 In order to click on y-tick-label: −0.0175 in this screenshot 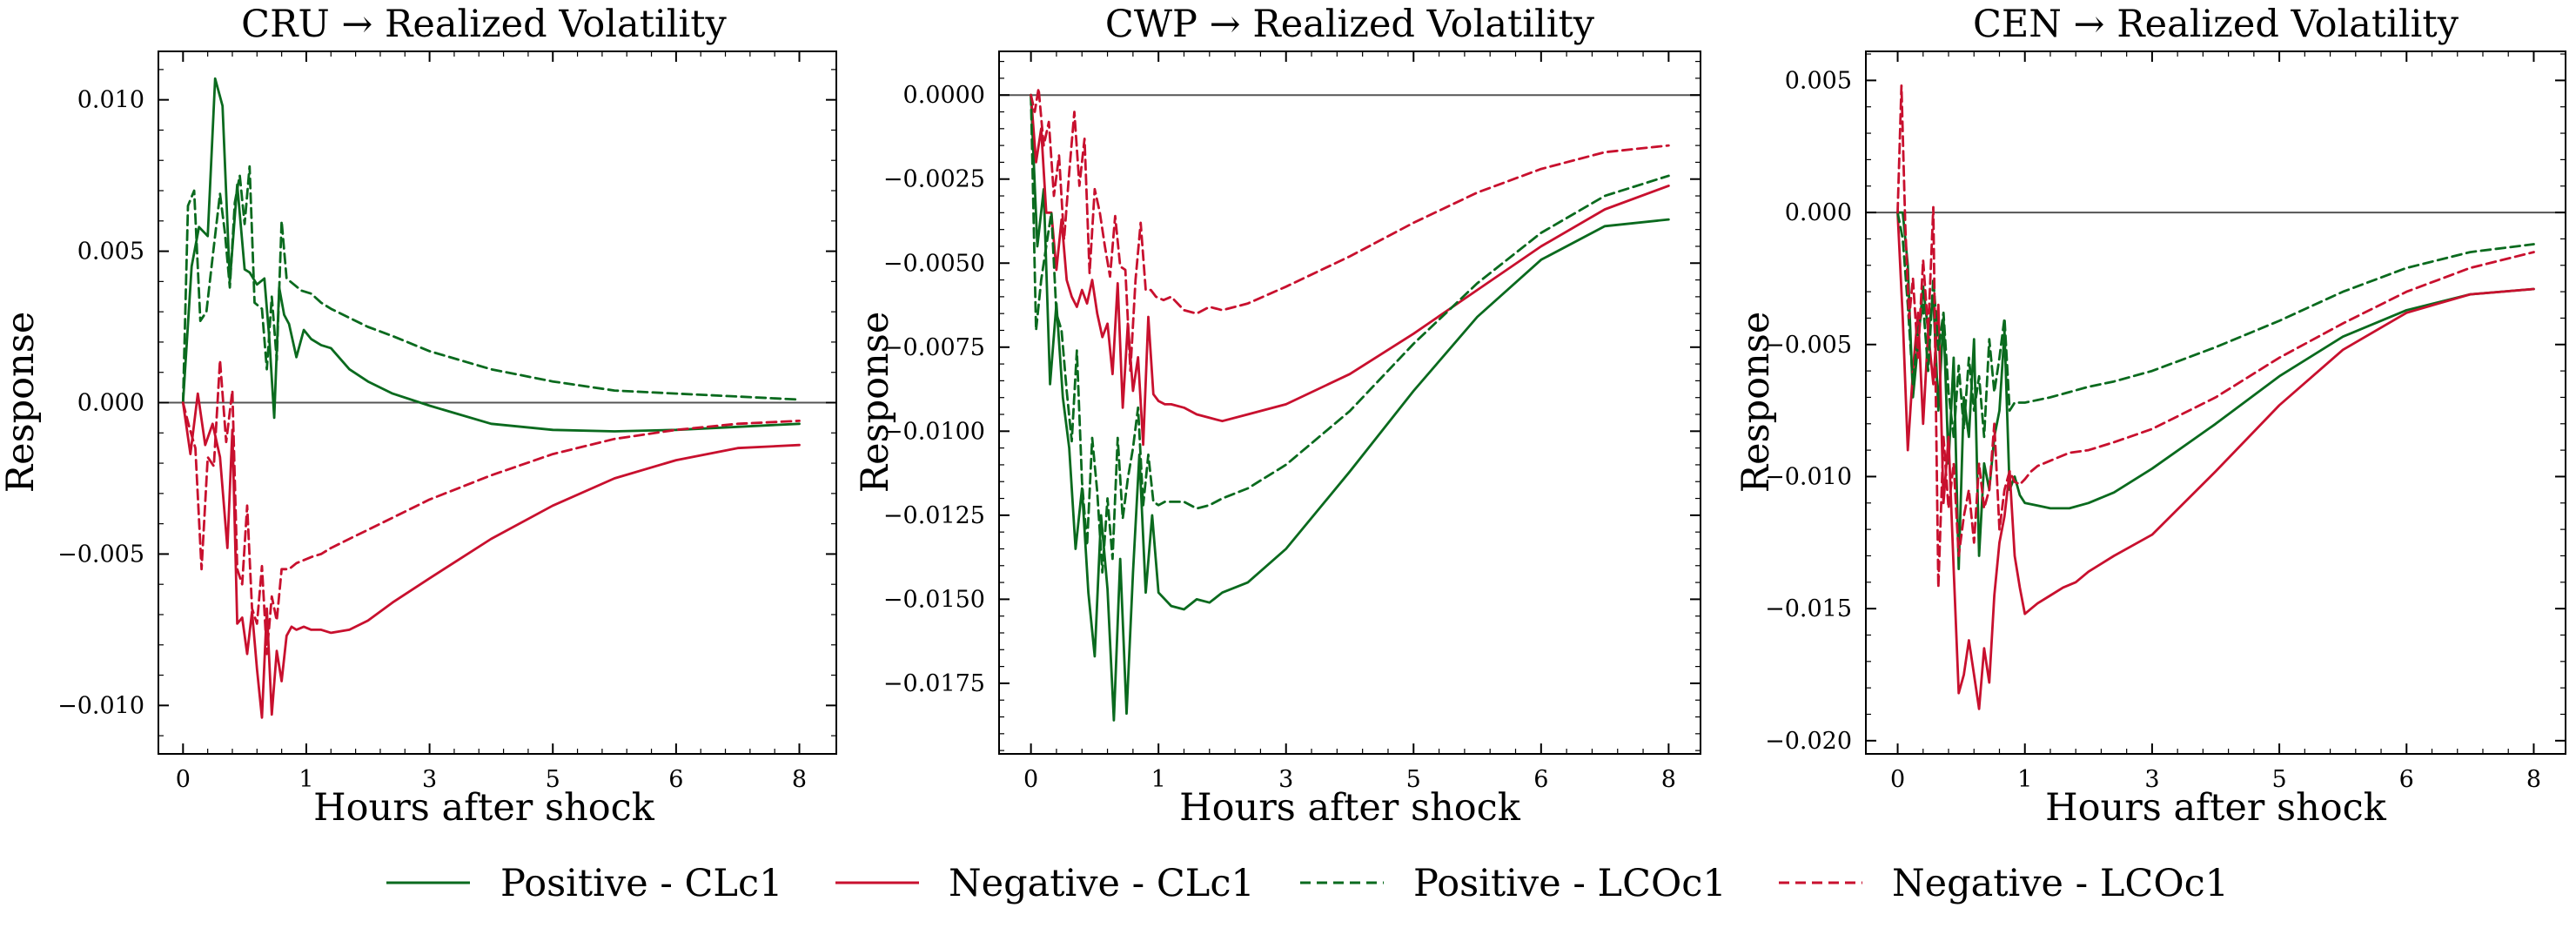, I will do `click(934, 683)`.